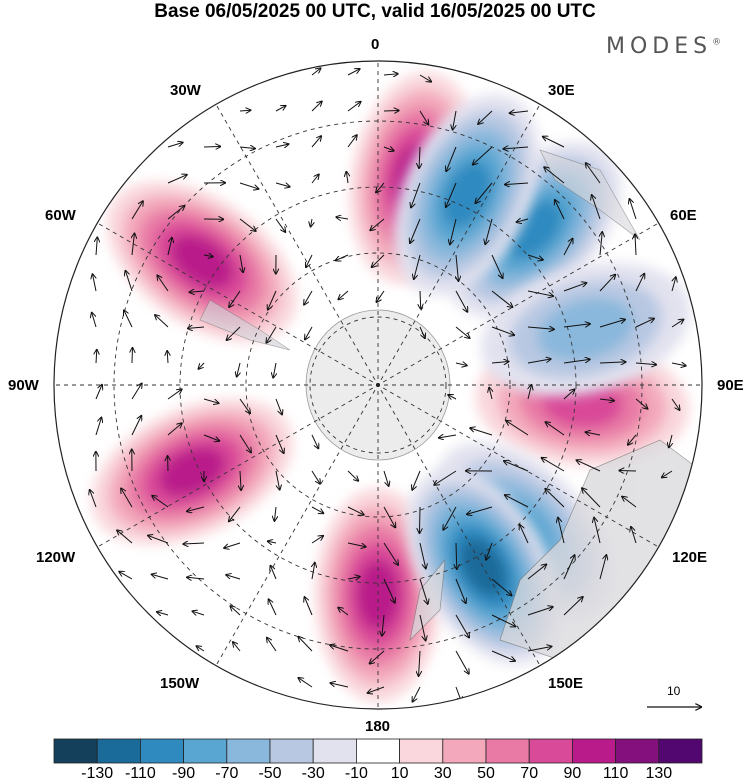  Describe the element at coordinates (270, 773) in the screenshot. I see `colorbar-tick-label: -50` at that location.